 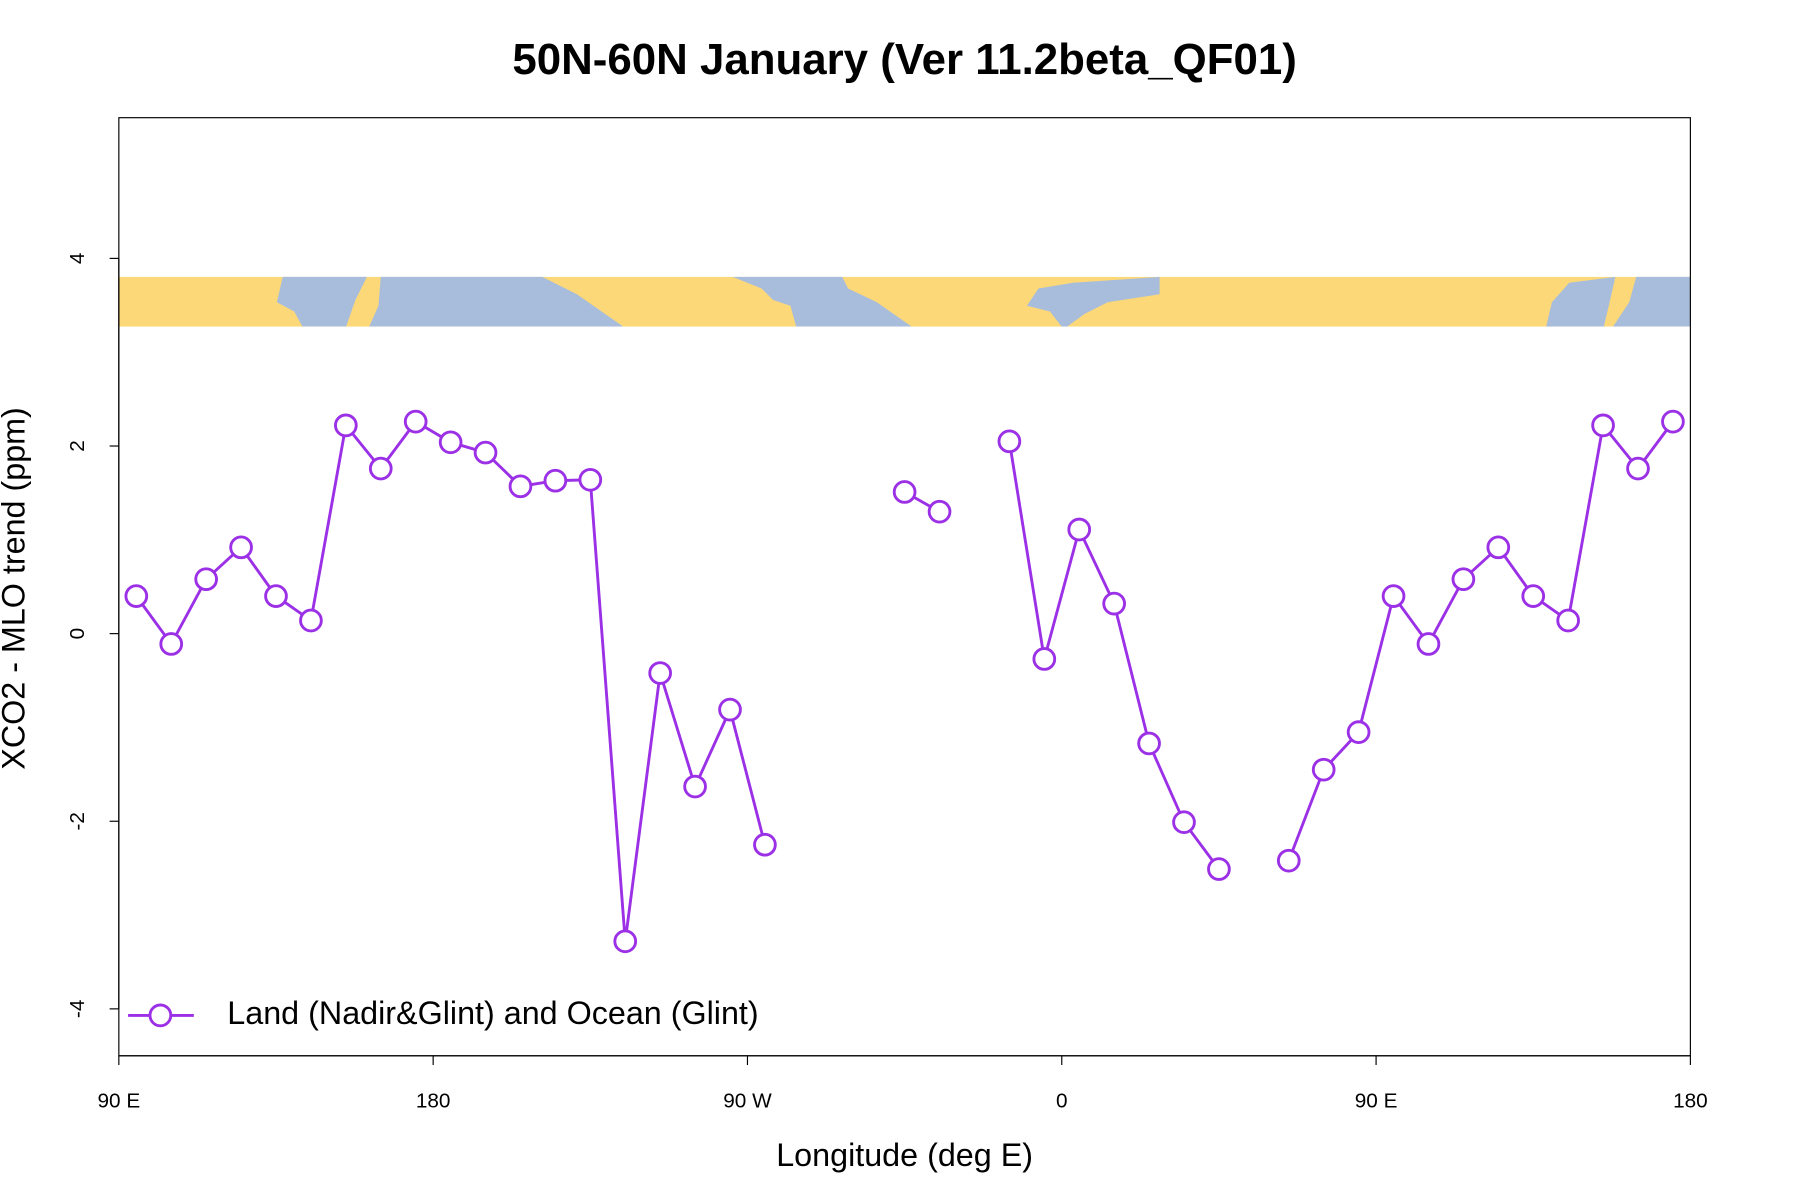 I want to click on legend-label: Land (Nadir&Glint) and Ocean (Glint), so click(x=492, y=1013).